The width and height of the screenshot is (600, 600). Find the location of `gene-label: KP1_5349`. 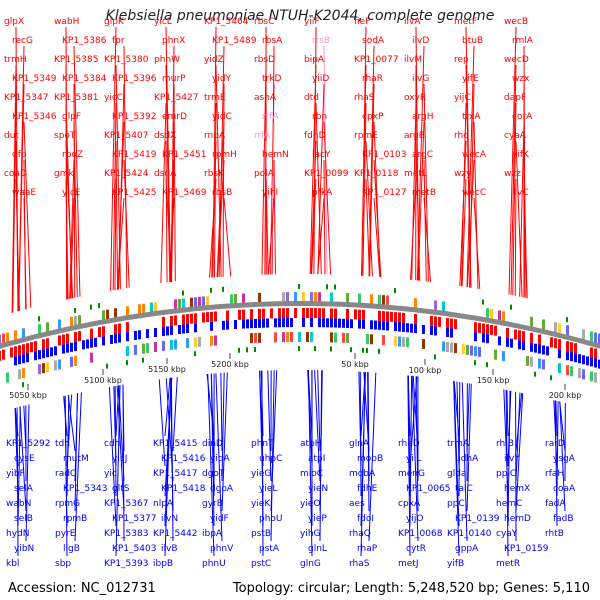

gene-label: KP1_5349 is located at coordinates (34, 79).